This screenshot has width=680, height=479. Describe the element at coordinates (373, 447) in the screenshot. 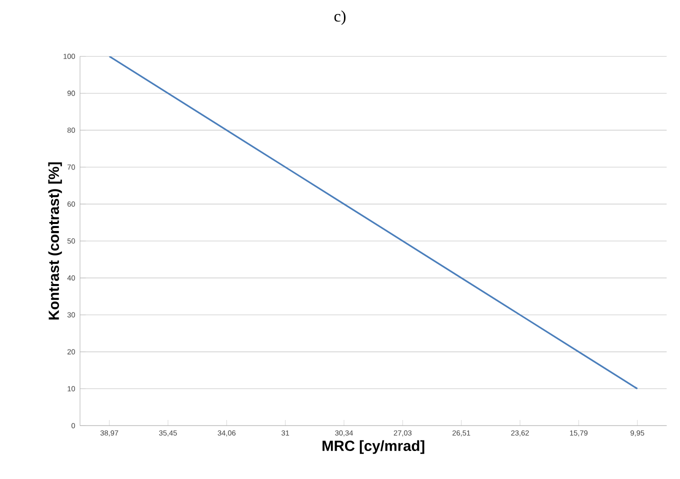

I see `x-axis-title: MRC [cy/mrad]` at that location.